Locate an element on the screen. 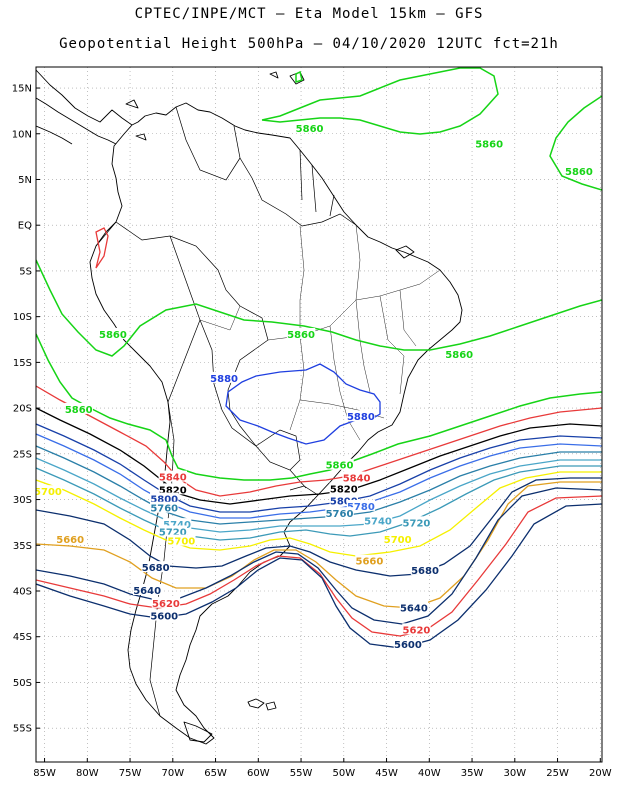 Image resolution: width=618 pixels, height=800 pixels. border-bolivia is located at coordinates (228, 383).